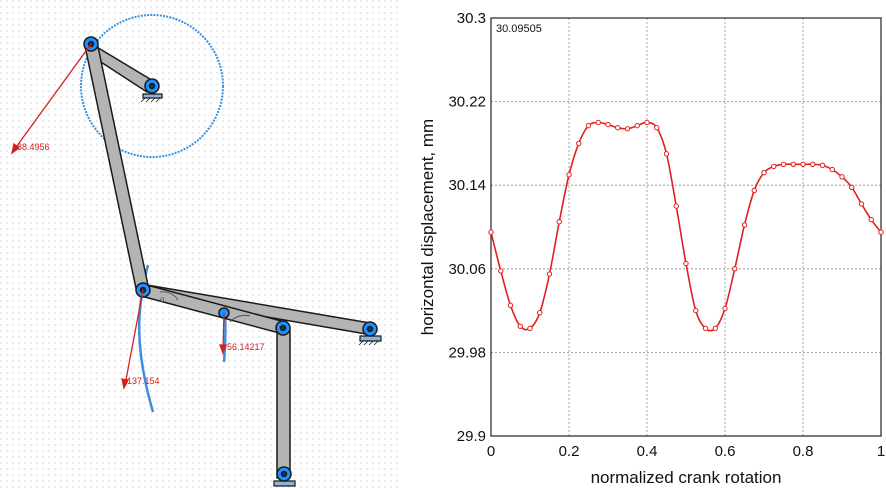 The width and height of the screenshot is (886, 488). Describe the element at coordinates (519, 29) in the screenshot. I see `value-readout: 30.09505` at that location.